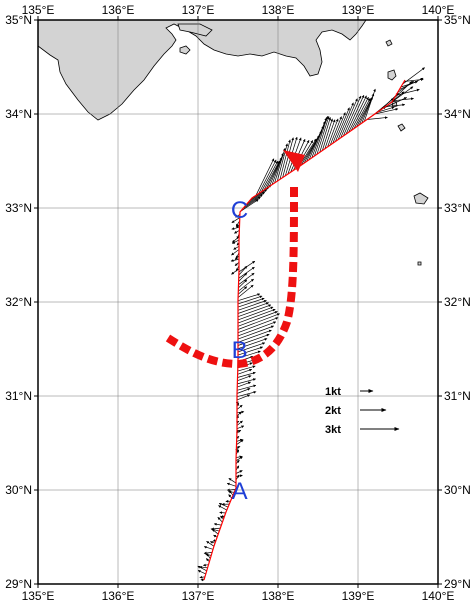 The image size is (476, 605). What do you see at coordinates (358, 10) in the screenshot?
I see `lon-label-top: 139°E` at bounding box center [358, 10].